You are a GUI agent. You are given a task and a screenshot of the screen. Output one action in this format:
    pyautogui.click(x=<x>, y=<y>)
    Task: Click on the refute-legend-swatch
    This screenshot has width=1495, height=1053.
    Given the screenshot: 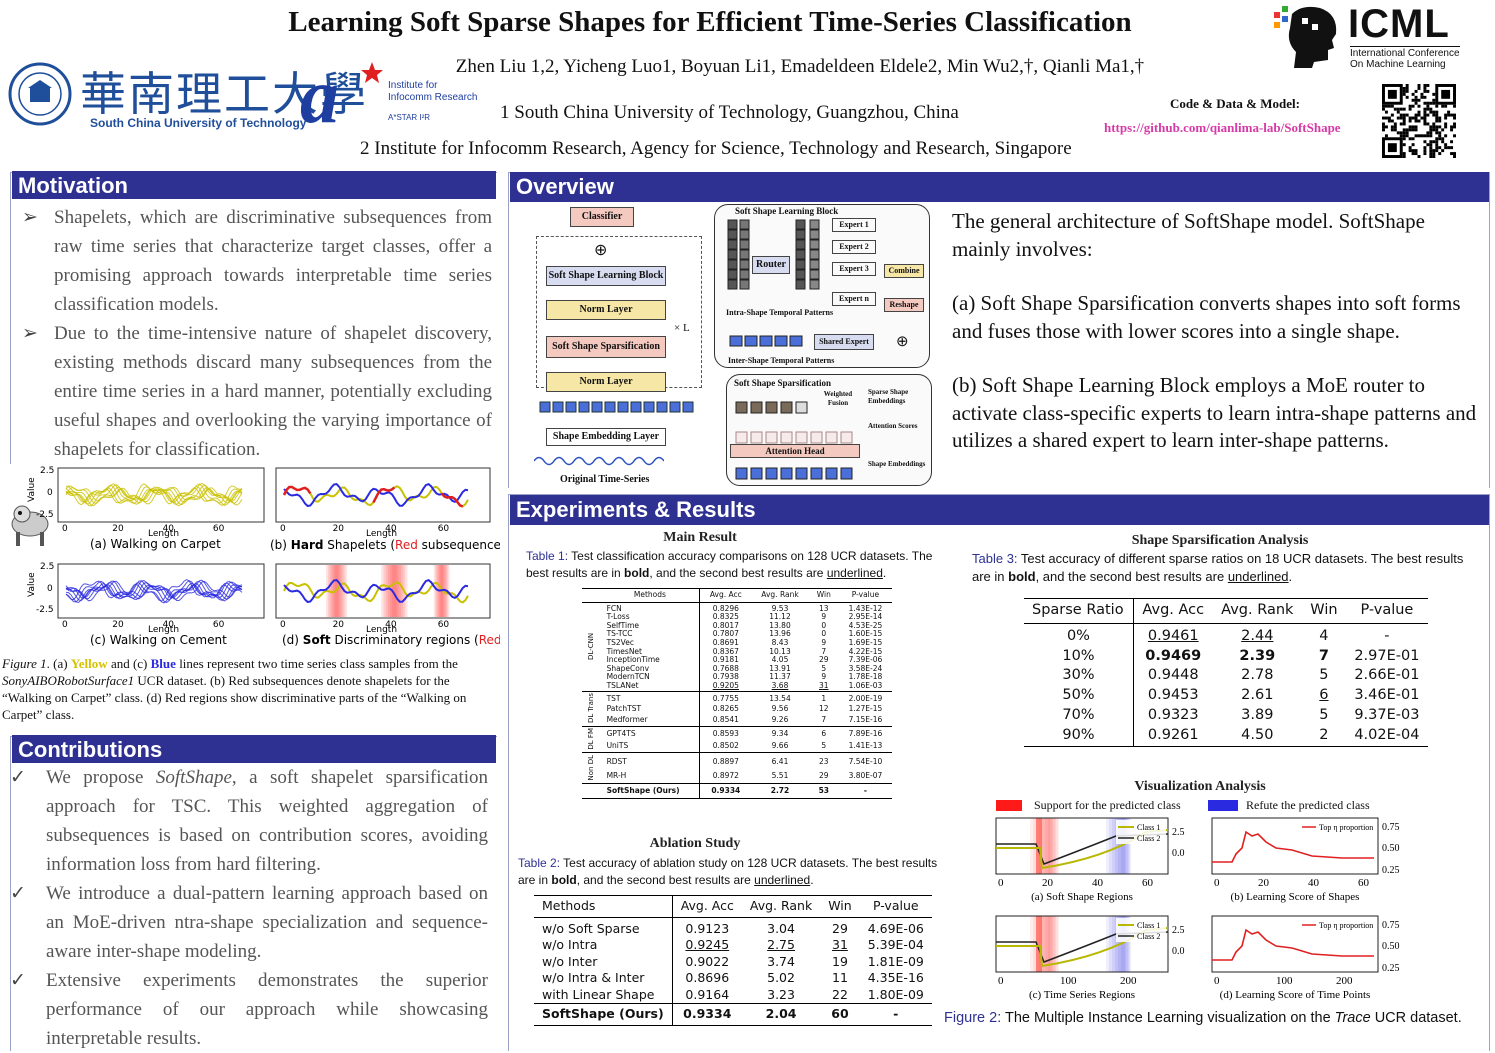 What is the action you would take?
    pyautogui.click(x=1223, y=805)
    